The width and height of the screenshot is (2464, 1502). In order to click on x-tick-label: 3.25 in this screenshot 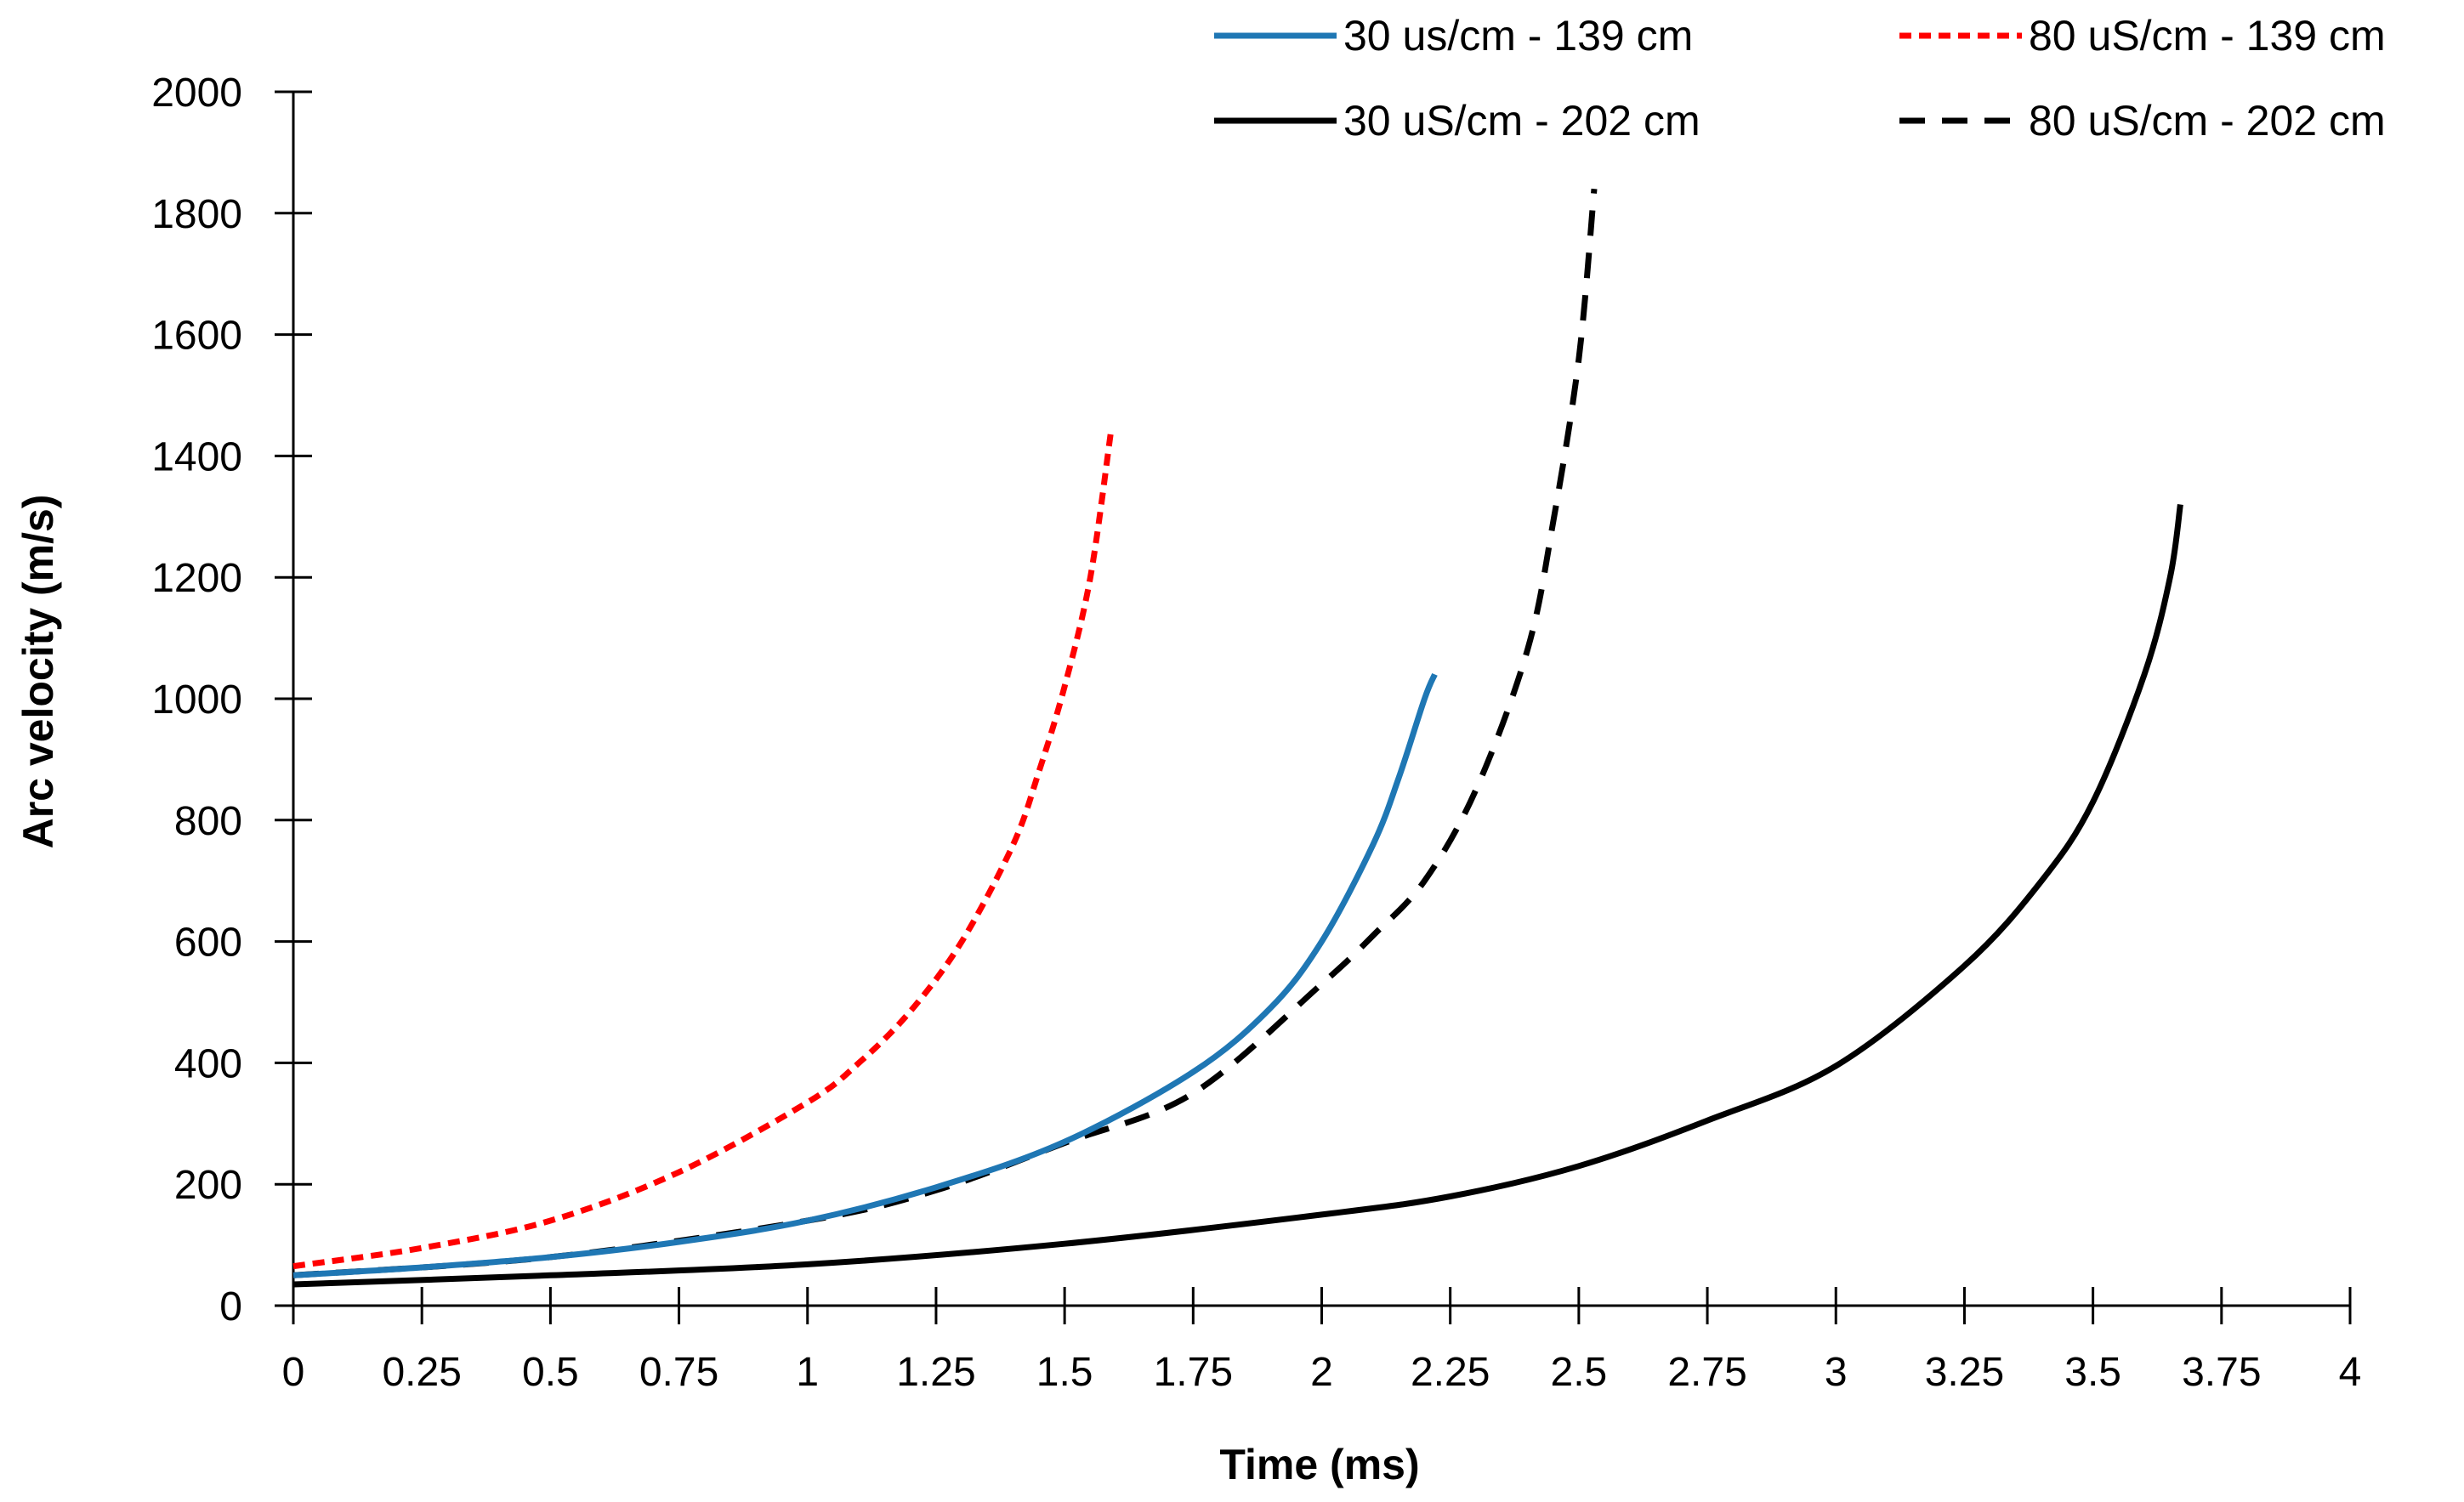, I will do `click(1964, 1372)`.